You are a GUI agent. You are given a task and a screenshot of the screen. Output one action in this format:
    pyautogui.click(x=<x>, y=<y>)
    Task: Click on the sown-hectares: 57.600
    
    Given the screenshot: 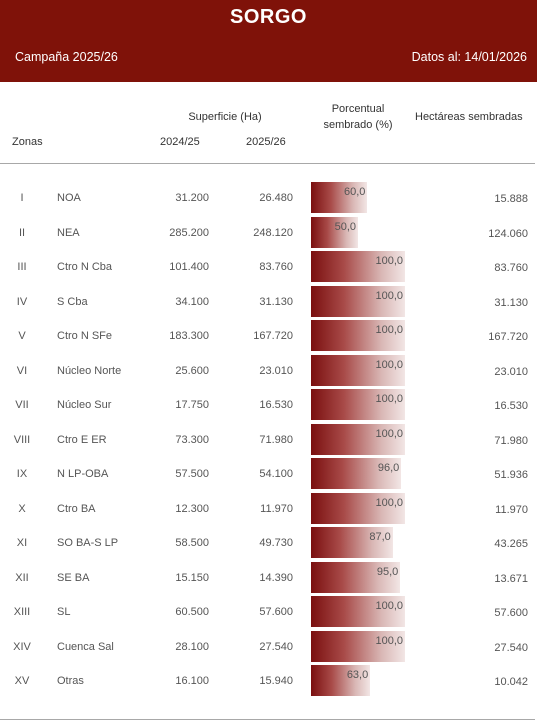 What is the action you would take?
    pyautogui.click(x=511, y=613)
    